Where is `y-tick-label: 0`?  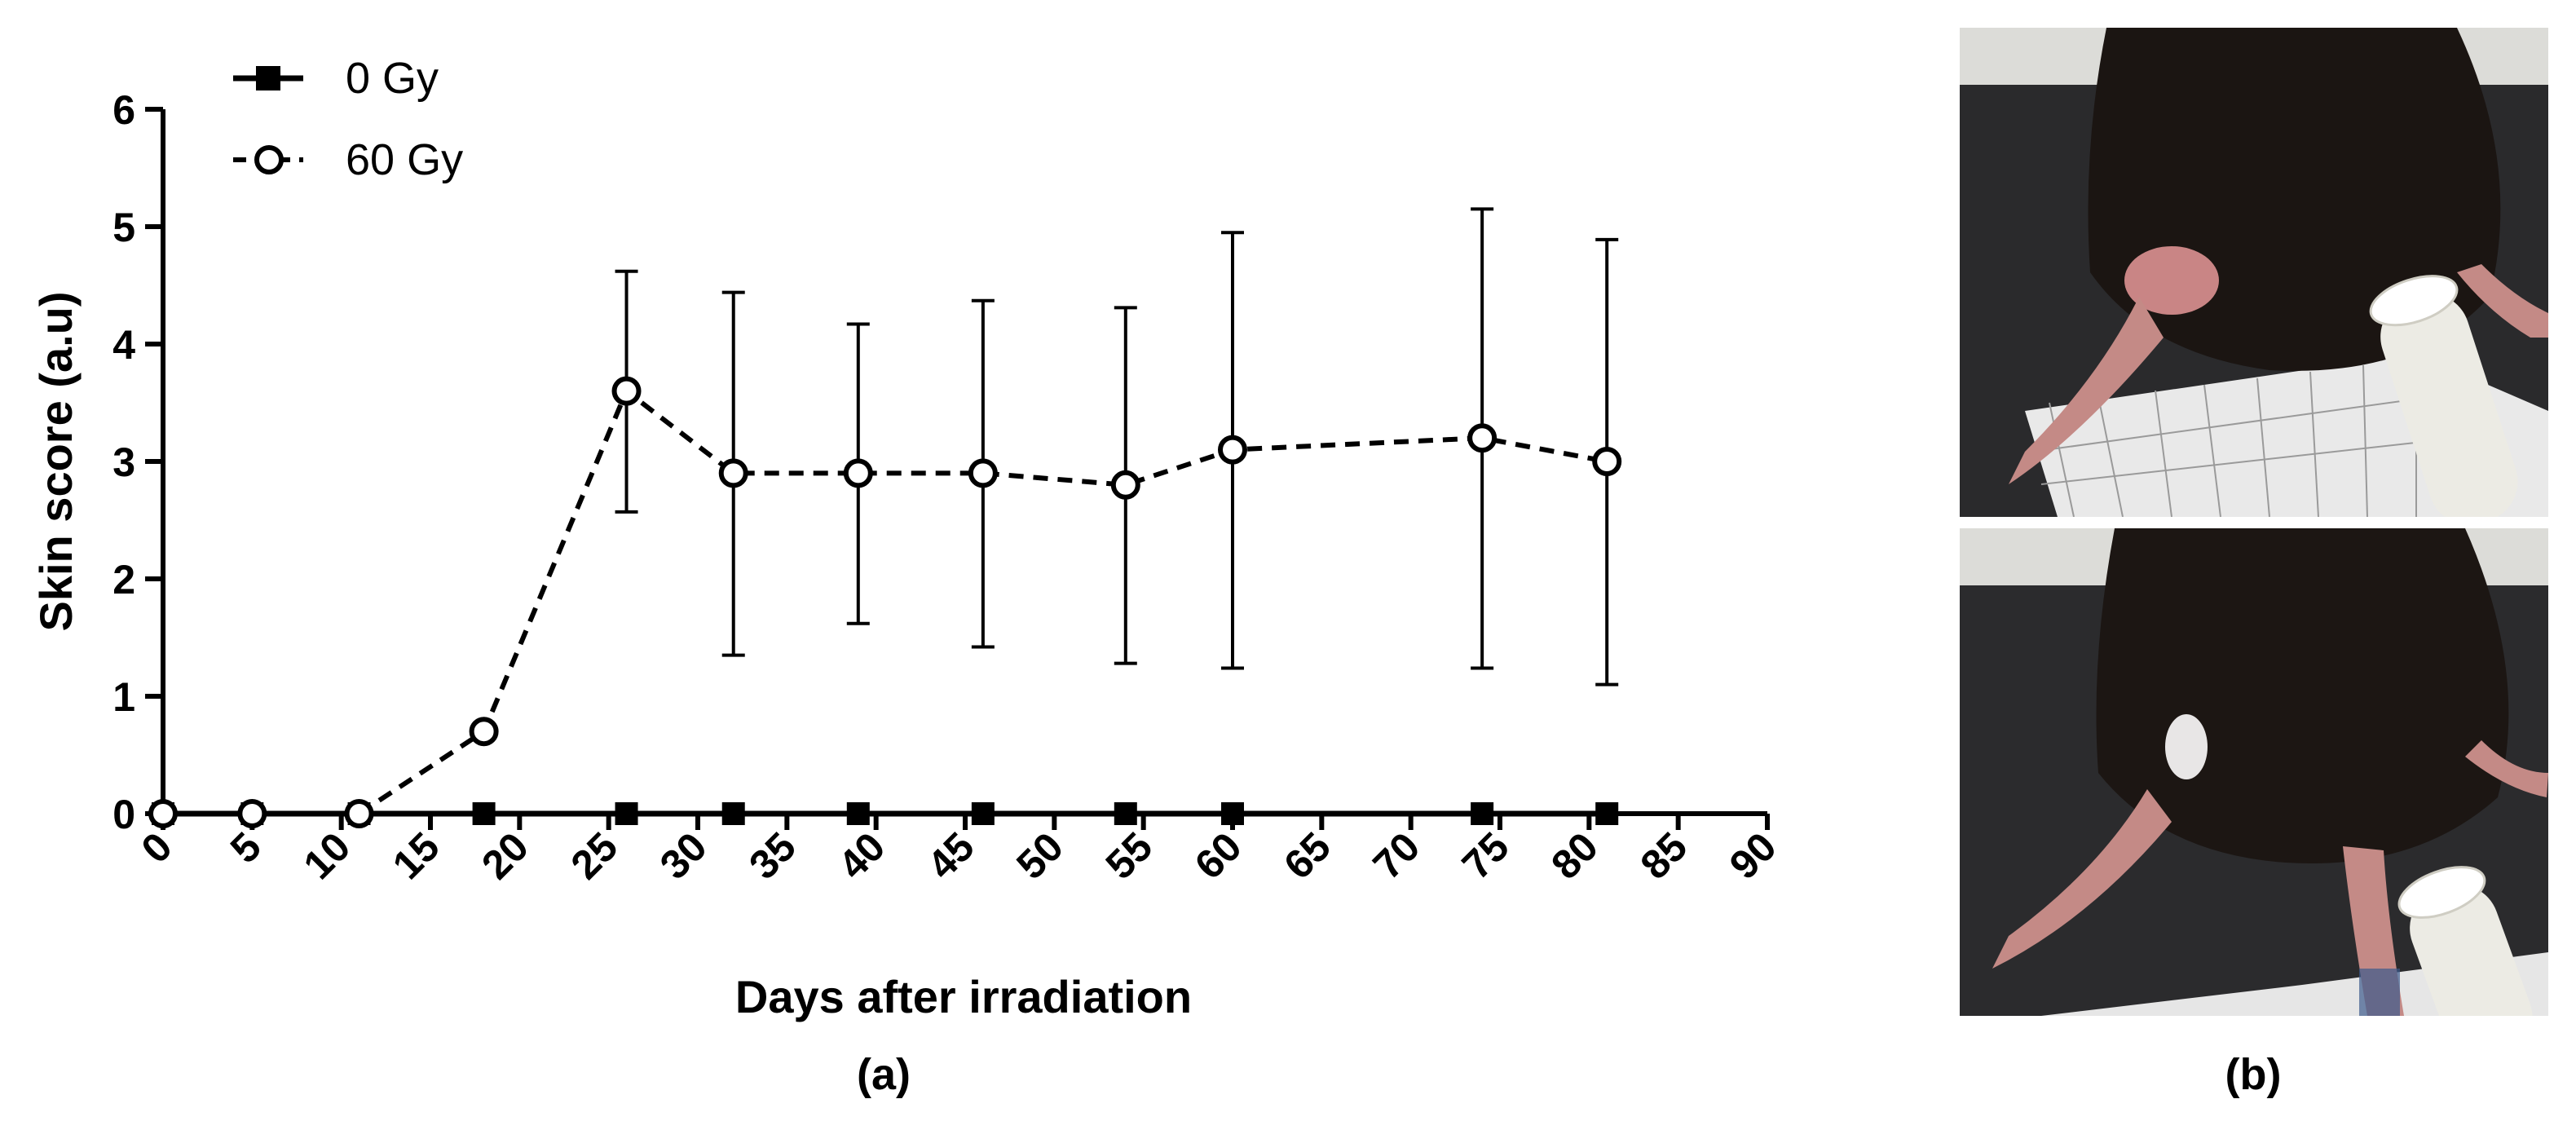
y-tick-label: 0 is located at coordinates (123, 814).